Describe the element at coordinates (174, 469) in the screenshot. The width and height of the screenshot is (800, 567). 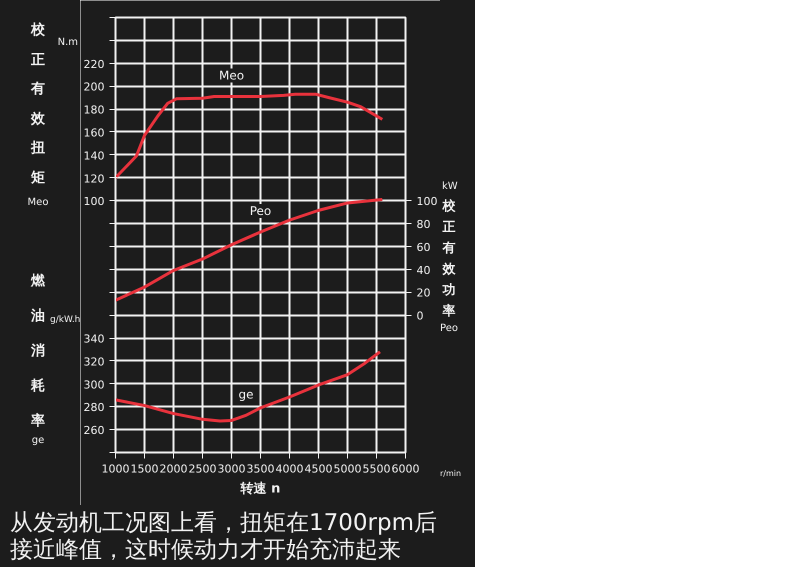
I see `x-tick-label: 2000` at that location.